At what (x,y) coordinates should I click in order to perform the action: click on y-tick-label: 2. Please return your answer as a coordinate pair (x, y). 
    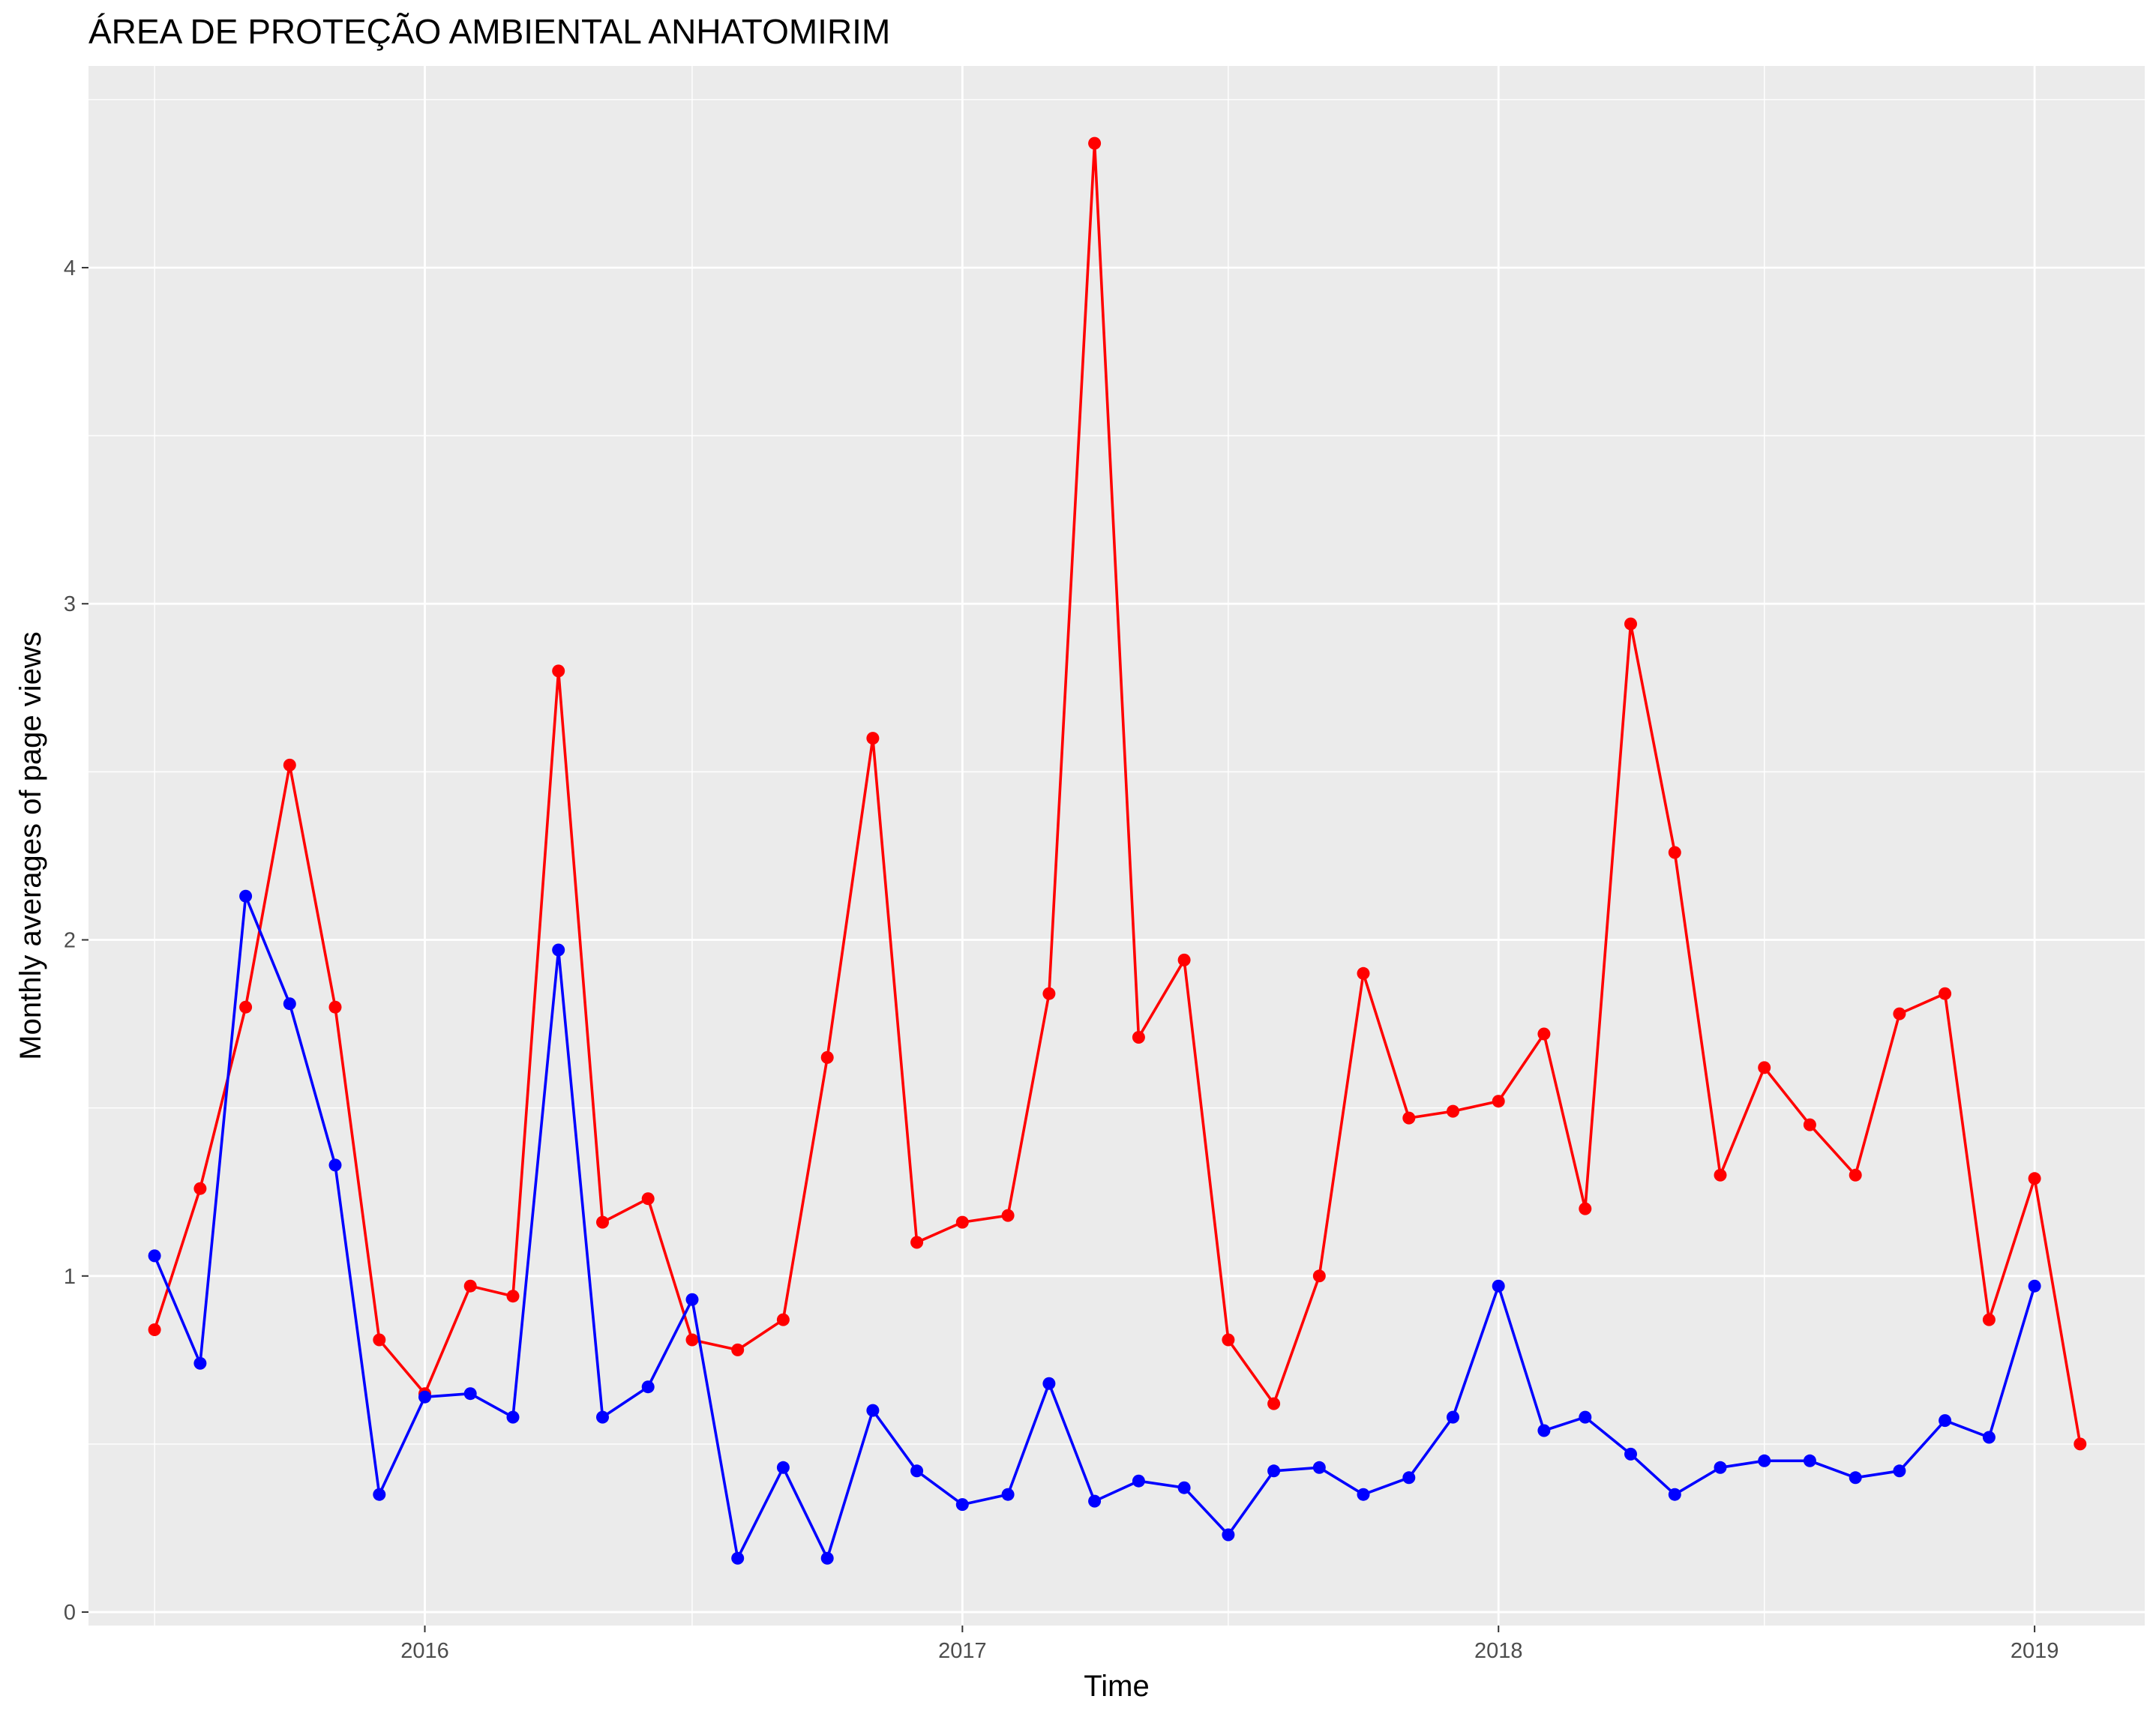
    Looking at the image, I should click on (70, 941).